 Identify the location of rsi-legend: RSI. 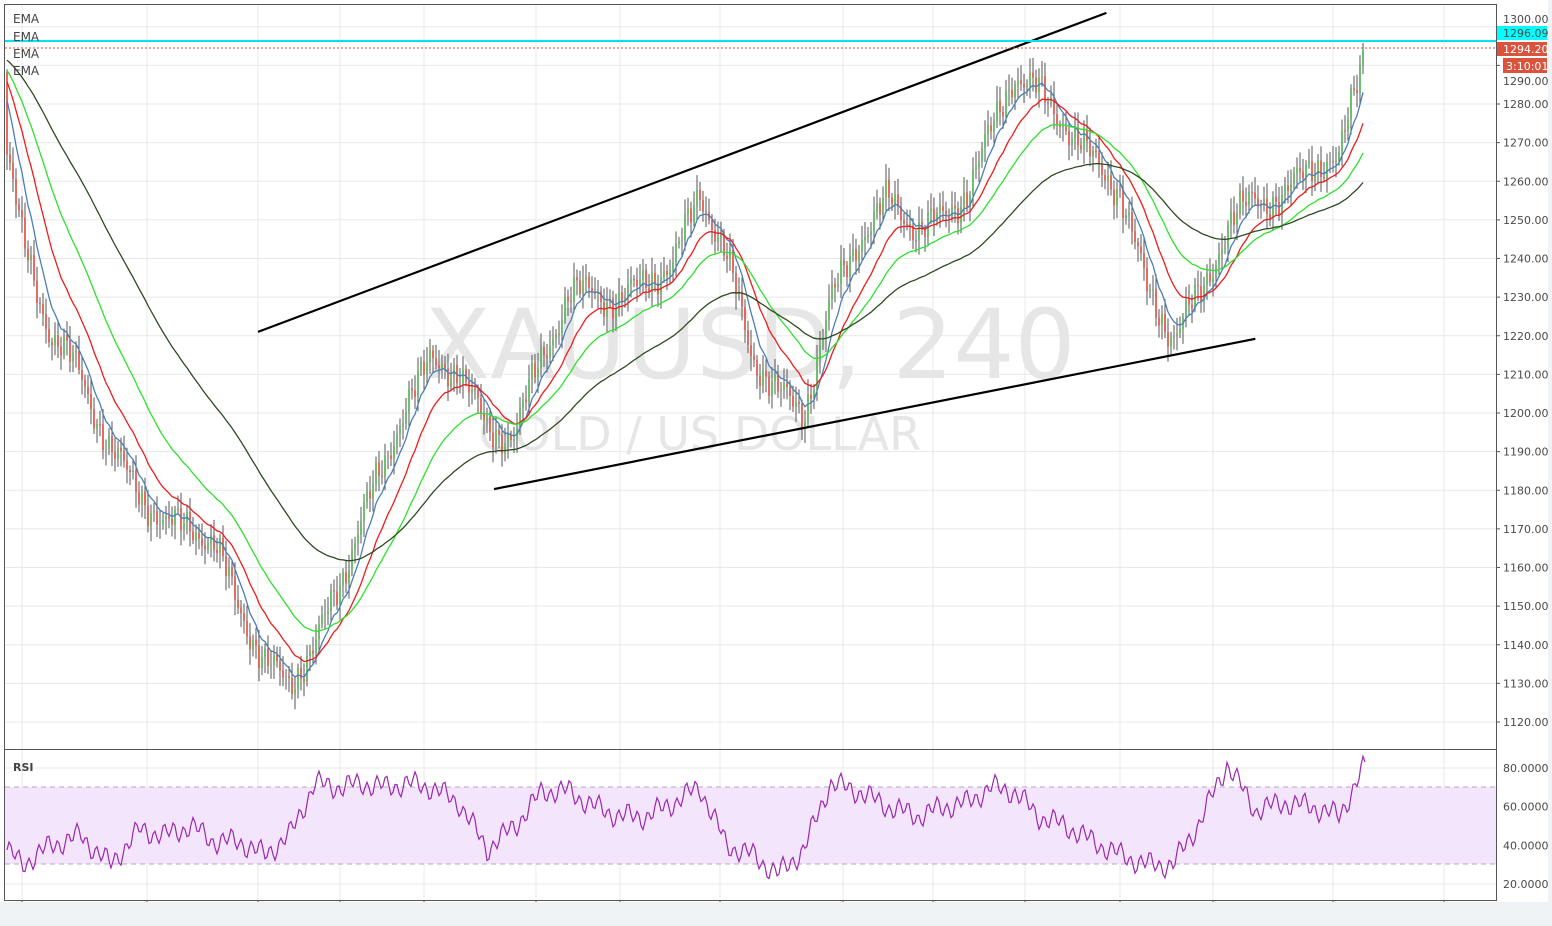
(23, 767).